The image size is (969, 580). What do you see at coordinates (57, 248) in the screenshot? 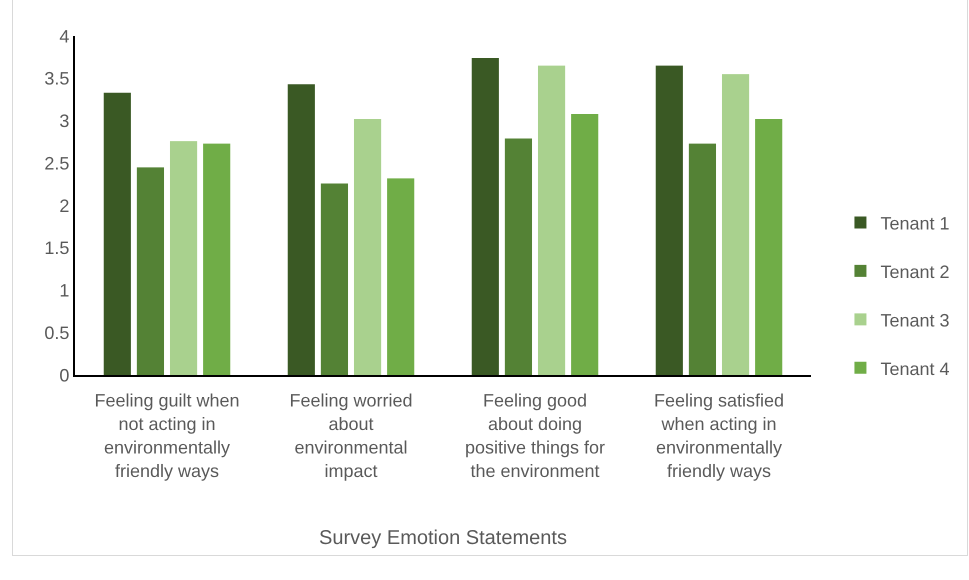
I see `y-tick-label: 1.5` at bounding box center [57, 248].